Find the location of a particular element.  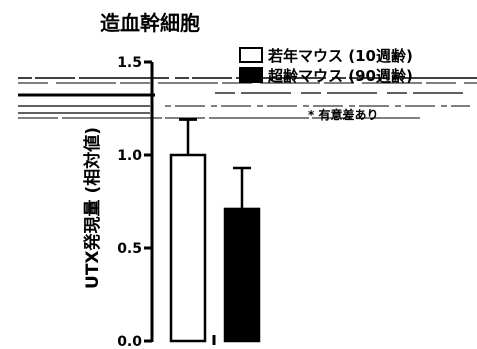

chart-title: 造血幹細胞 is located at coordinates (150, 23).